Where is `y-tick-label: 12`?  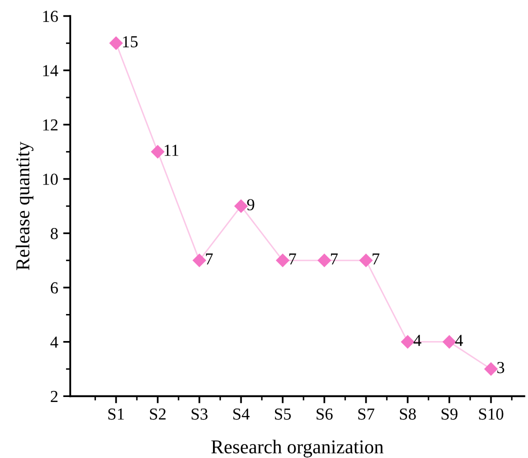 y-tick-label: 12 is located at coordinates (50, 124).